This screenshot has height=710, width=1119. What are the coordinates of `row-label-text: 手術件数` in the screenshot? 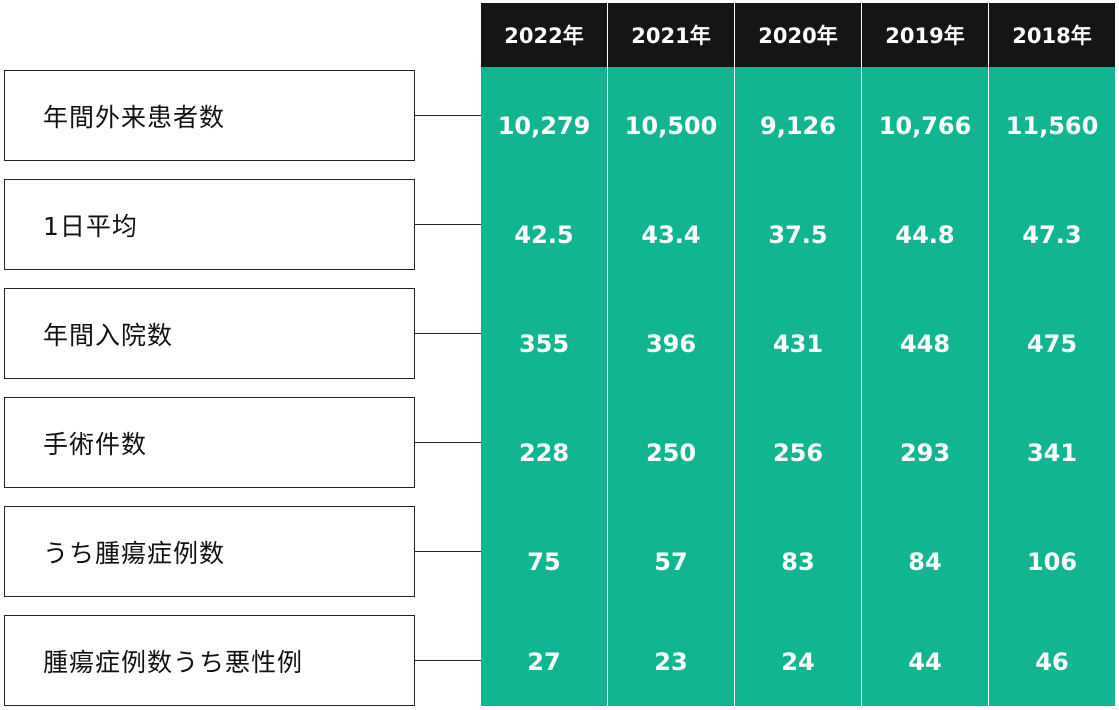 It's located at (95, 444).